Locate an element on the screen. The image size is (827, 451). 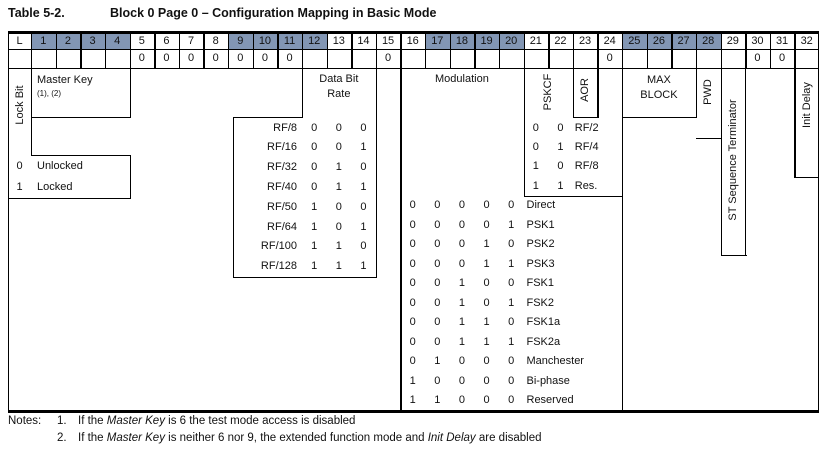
bit-header-18: 18 is located at coordinates (462, 40).